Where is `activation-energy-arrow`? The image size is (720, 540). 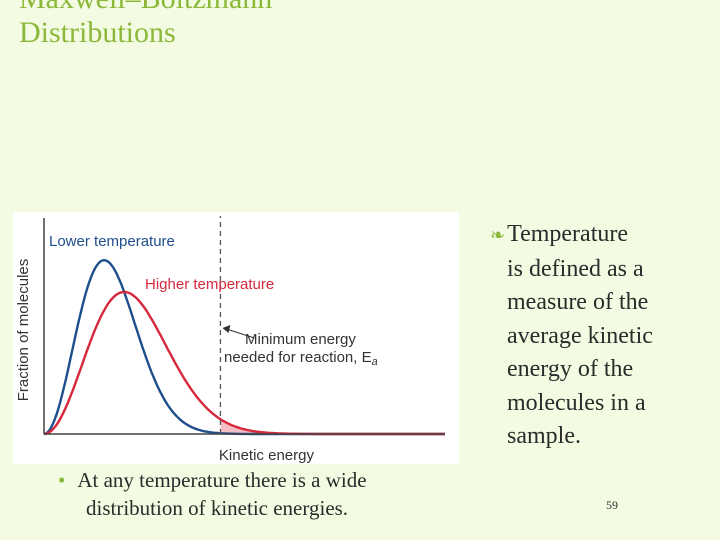
activation-energy-arrow is located at coordinates (238, 332).